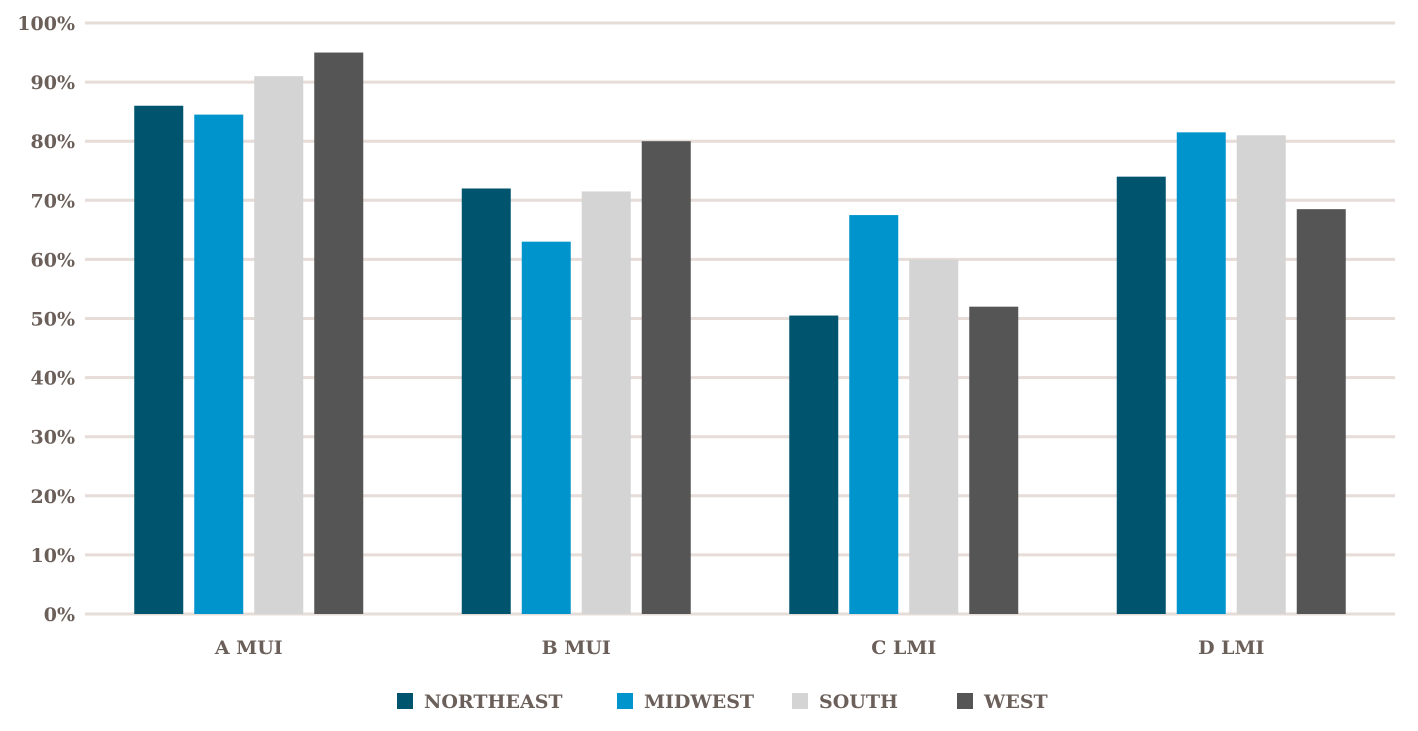 The width and height of the screenshot is (1418, 731). What do you see at coordinates (1261, 375) in the screenshot?
I see `bar-south-d-lmi` at bounding box center [1261, 375].